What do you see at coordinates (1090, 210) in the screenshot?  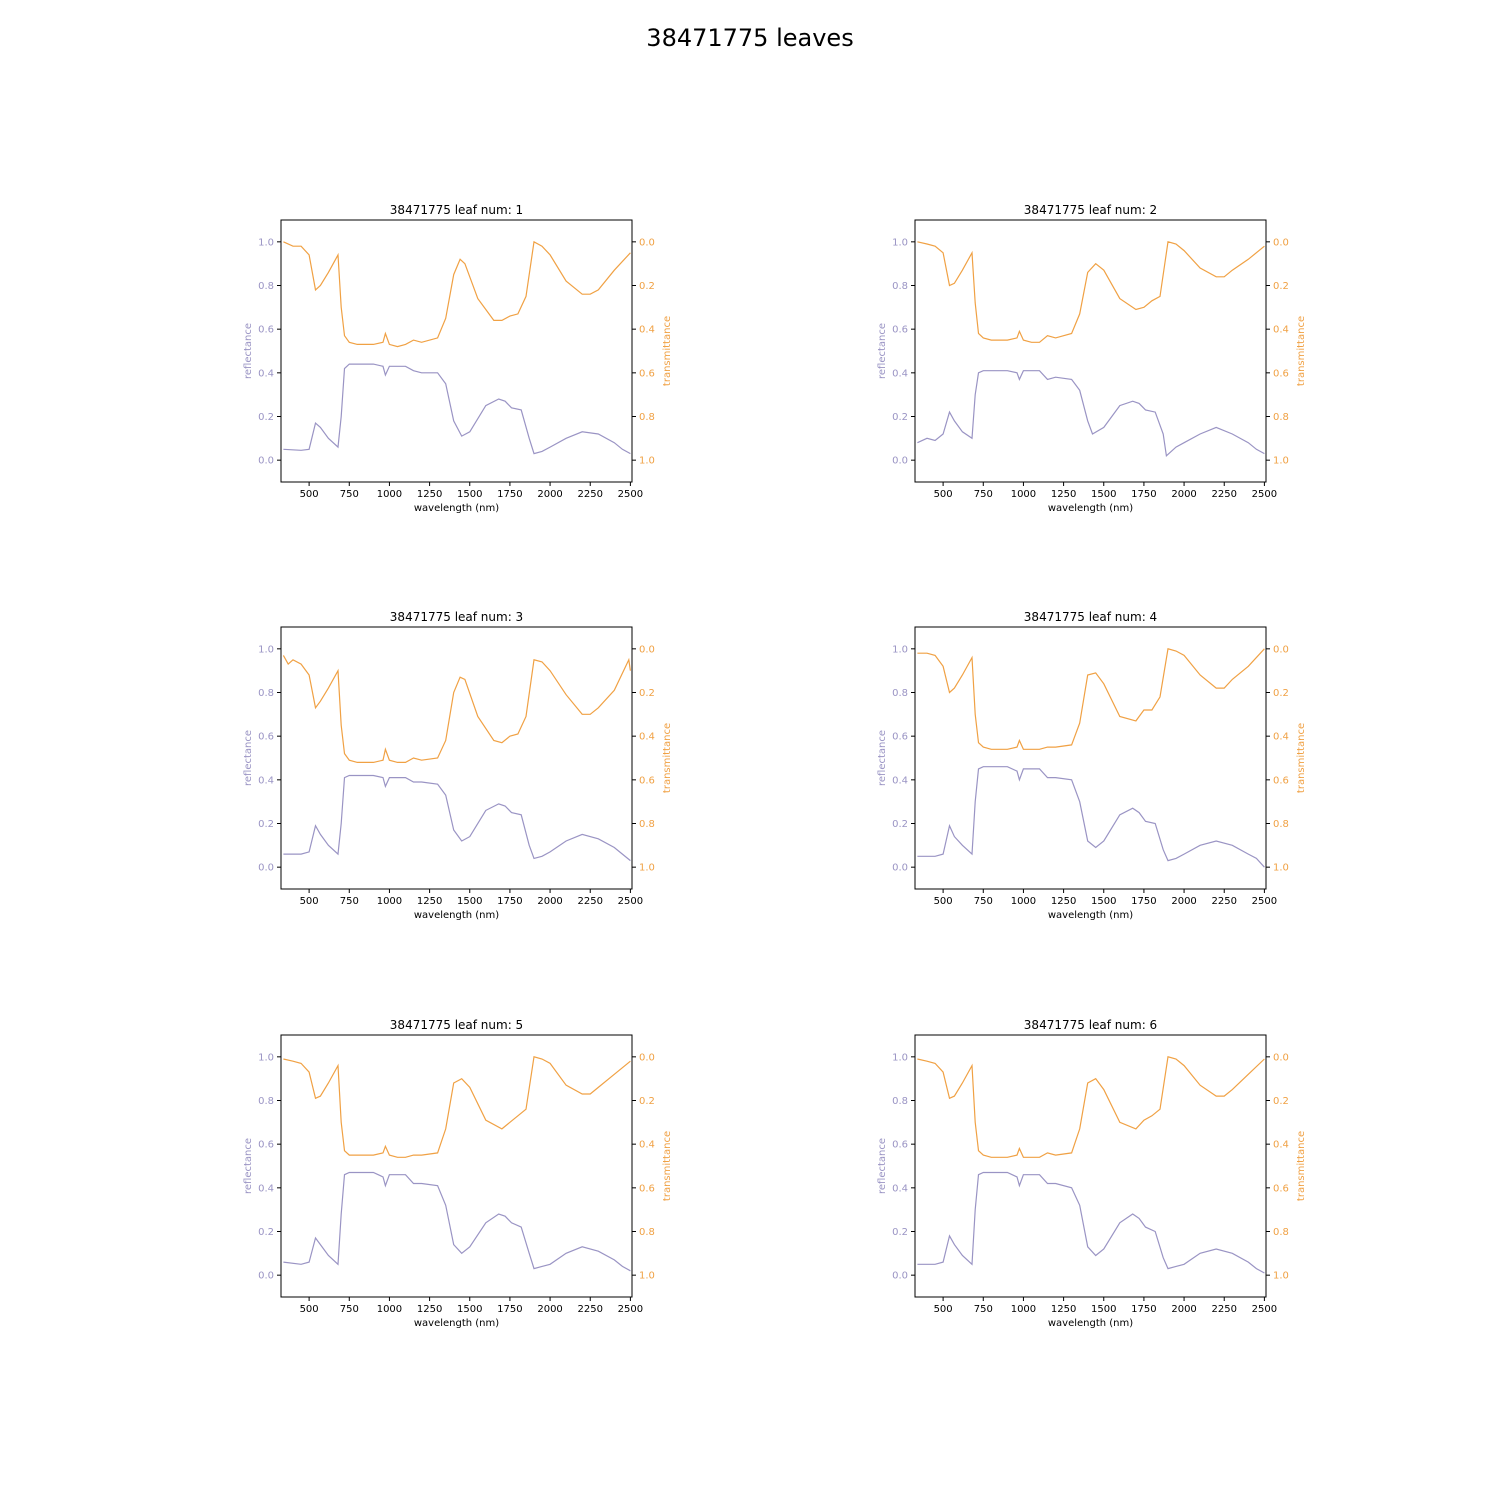 I see `chart-title: 38471775 leaf num: 2` at bounding box center [1090, 210].